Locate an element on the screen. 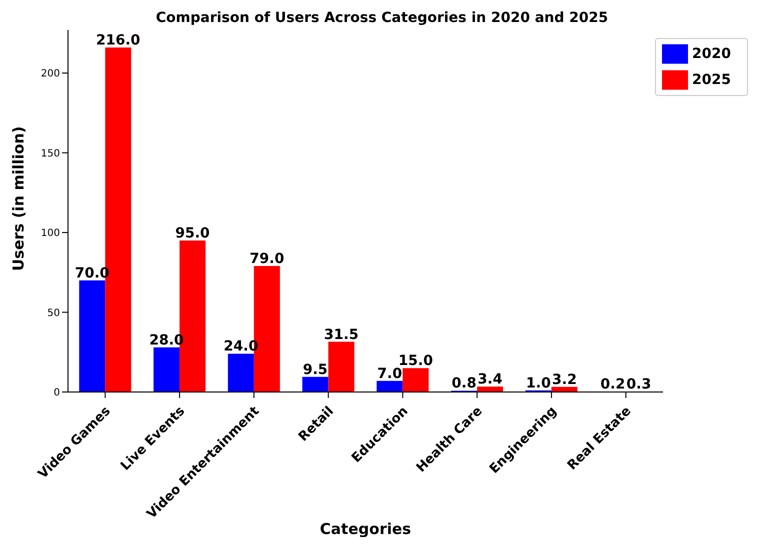 Image resolution: width=764 pixels, height=545 pixels. data-label: 7.0 is located at coordinates (389, 374).